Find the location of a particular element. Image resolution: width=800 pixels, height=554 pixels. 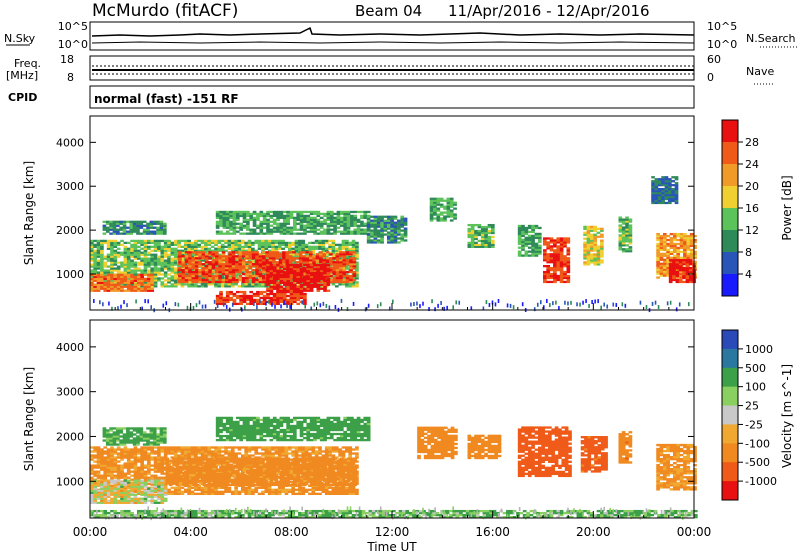

power-noise-cell is located at coordinates (136, 301).